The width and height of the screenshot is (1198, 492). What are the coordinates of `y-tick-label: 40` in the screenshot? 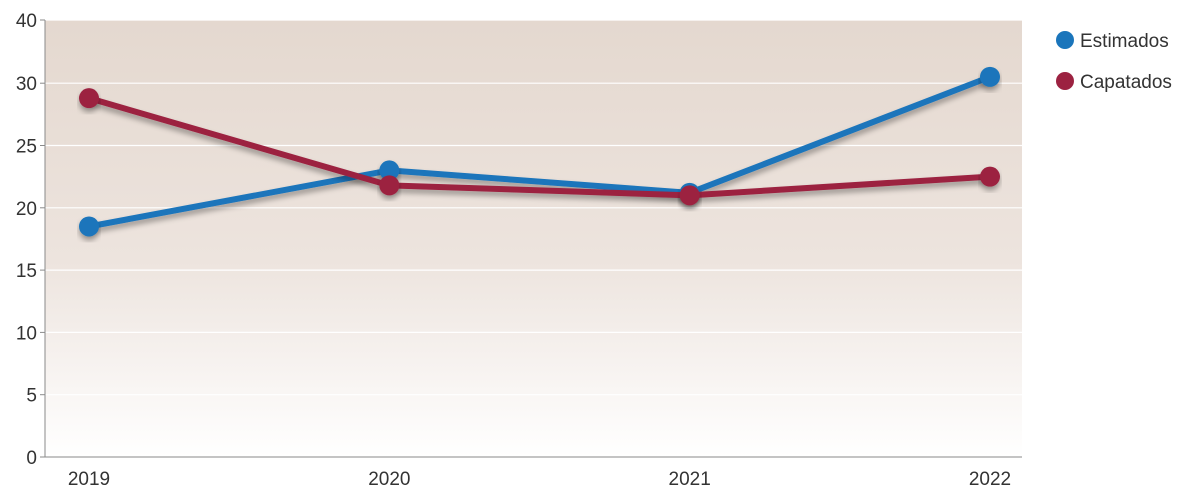 It's located at (26, 21).